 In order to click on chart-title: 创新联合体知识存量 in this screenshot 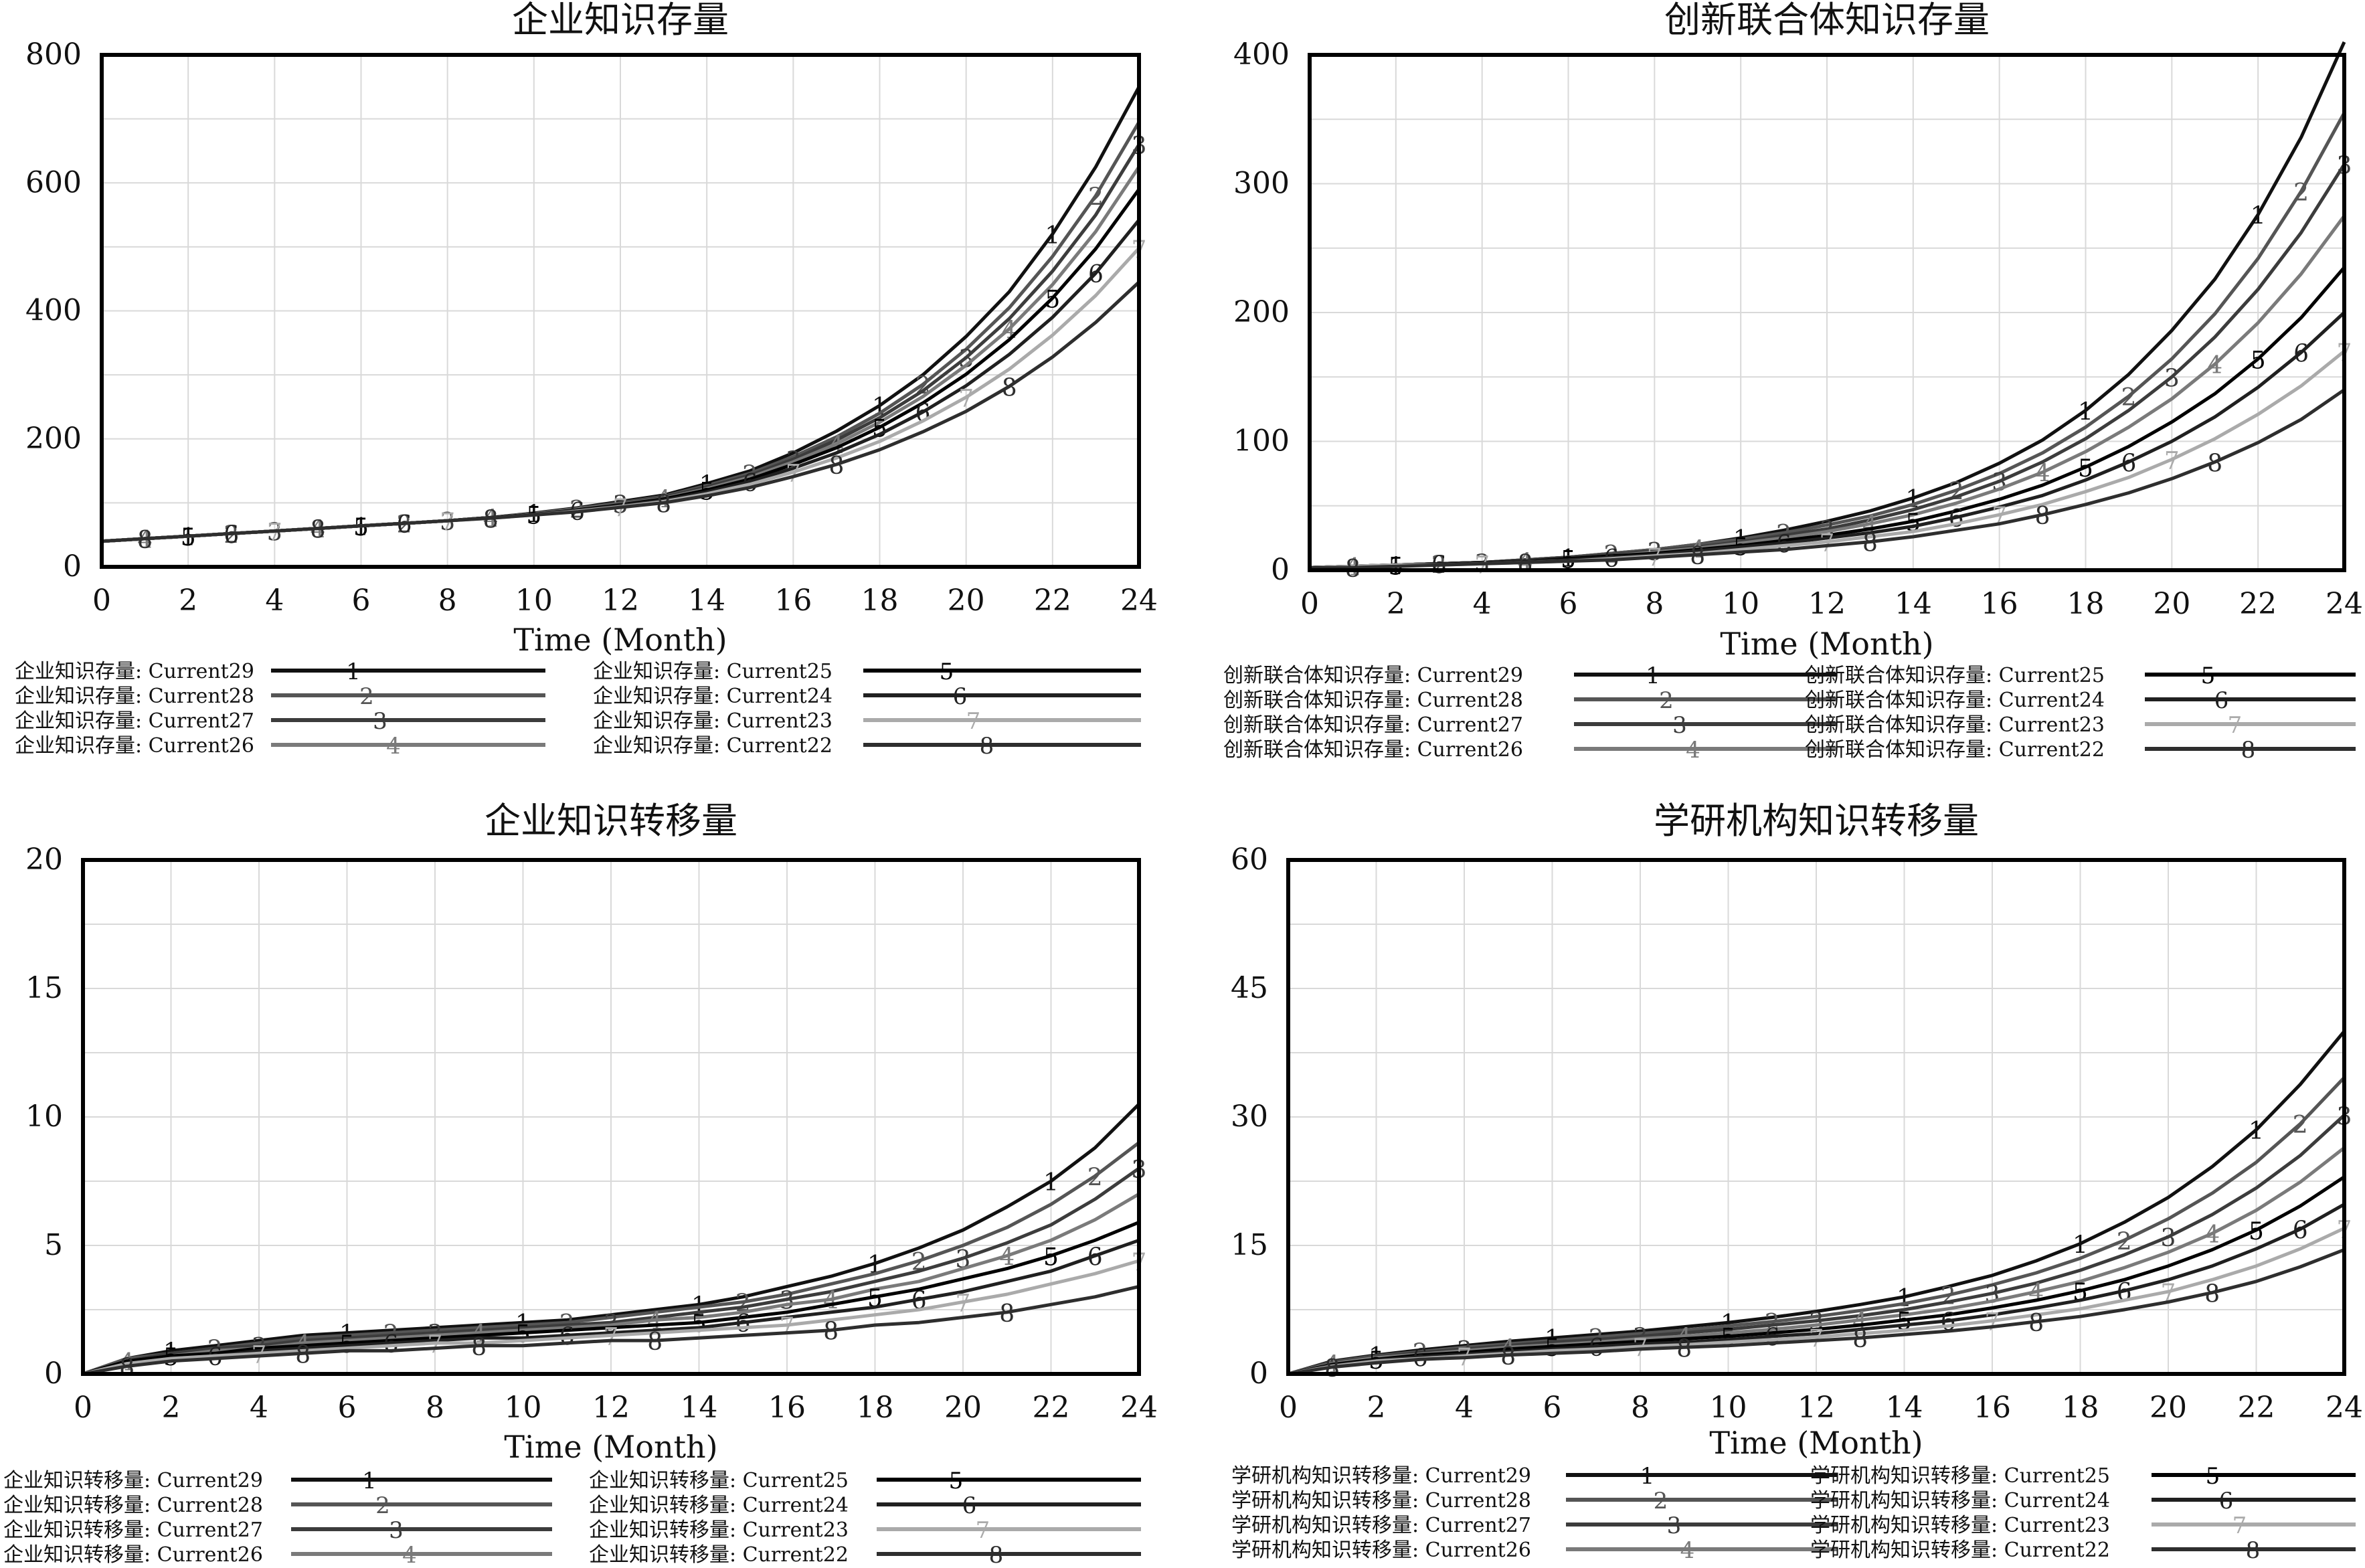, I will do `click(1827, 20)`.